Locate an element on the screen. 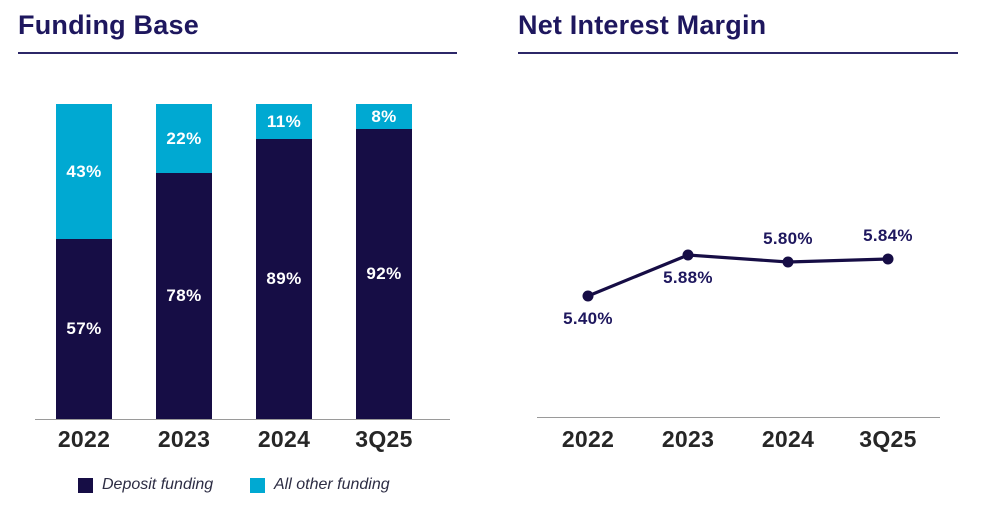 This screenshot has height=509, width=987. other-funding-segment: 11% is located at coordinates (284, 121).